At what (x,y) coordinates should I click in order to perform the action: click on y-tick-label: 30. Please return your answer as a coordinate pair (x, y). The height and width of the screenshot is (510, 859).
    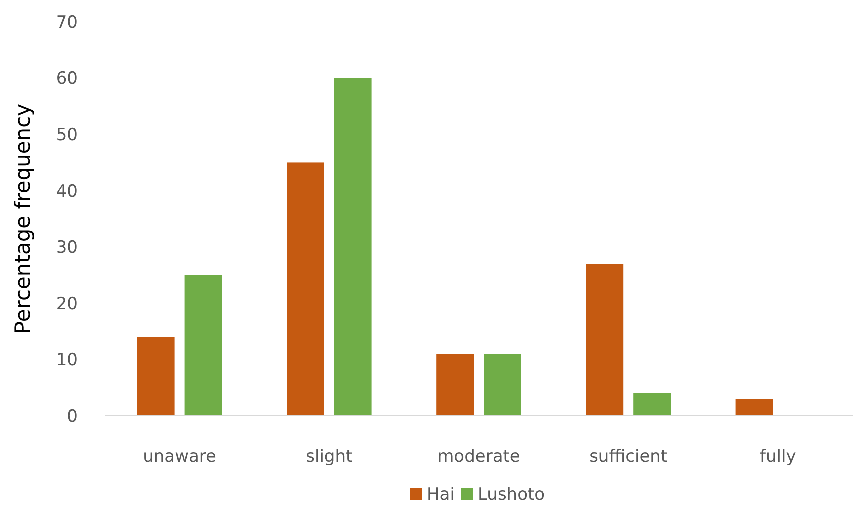
    Looking at the image, I should click on (67, 248).